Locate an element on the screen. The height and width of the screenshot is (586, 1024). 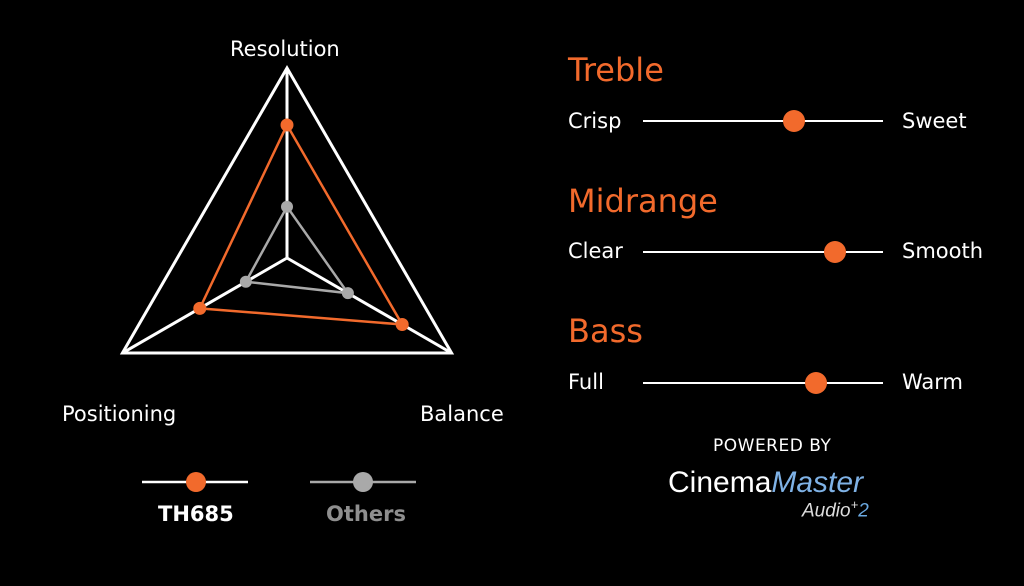
slider-knob-treble is located at coordinates (794, 121).